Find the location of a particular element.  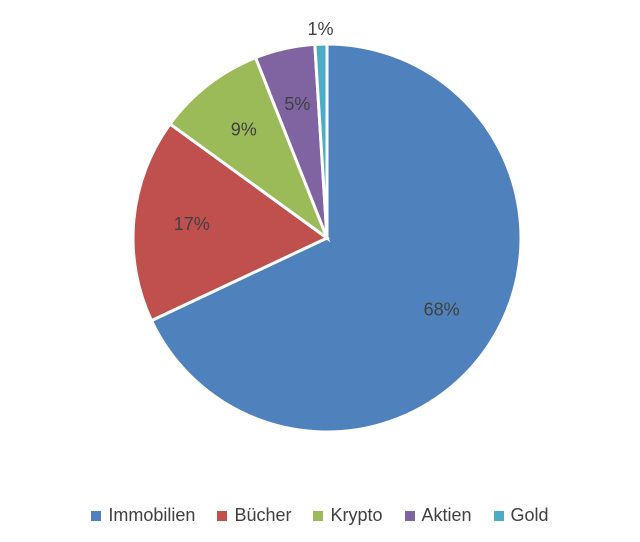

legend-item: Gold is located at coordinates (521, 515).